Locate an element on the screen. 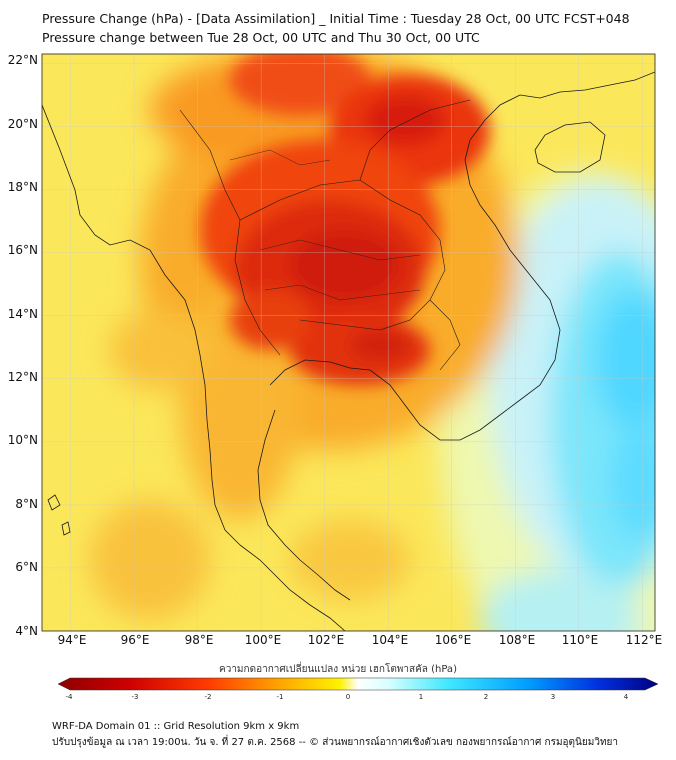  colorbar is located at coordinates (358, 684).